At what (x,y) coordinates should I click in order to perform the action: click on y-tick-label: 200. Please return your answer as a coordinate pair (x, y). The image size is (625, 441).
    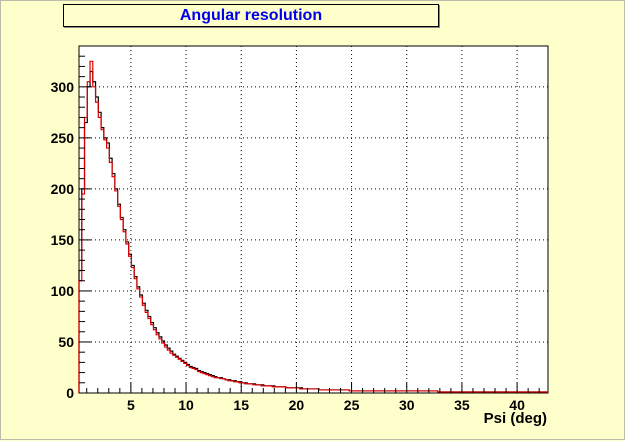
    Looking at the image, I should click on (63, 189).